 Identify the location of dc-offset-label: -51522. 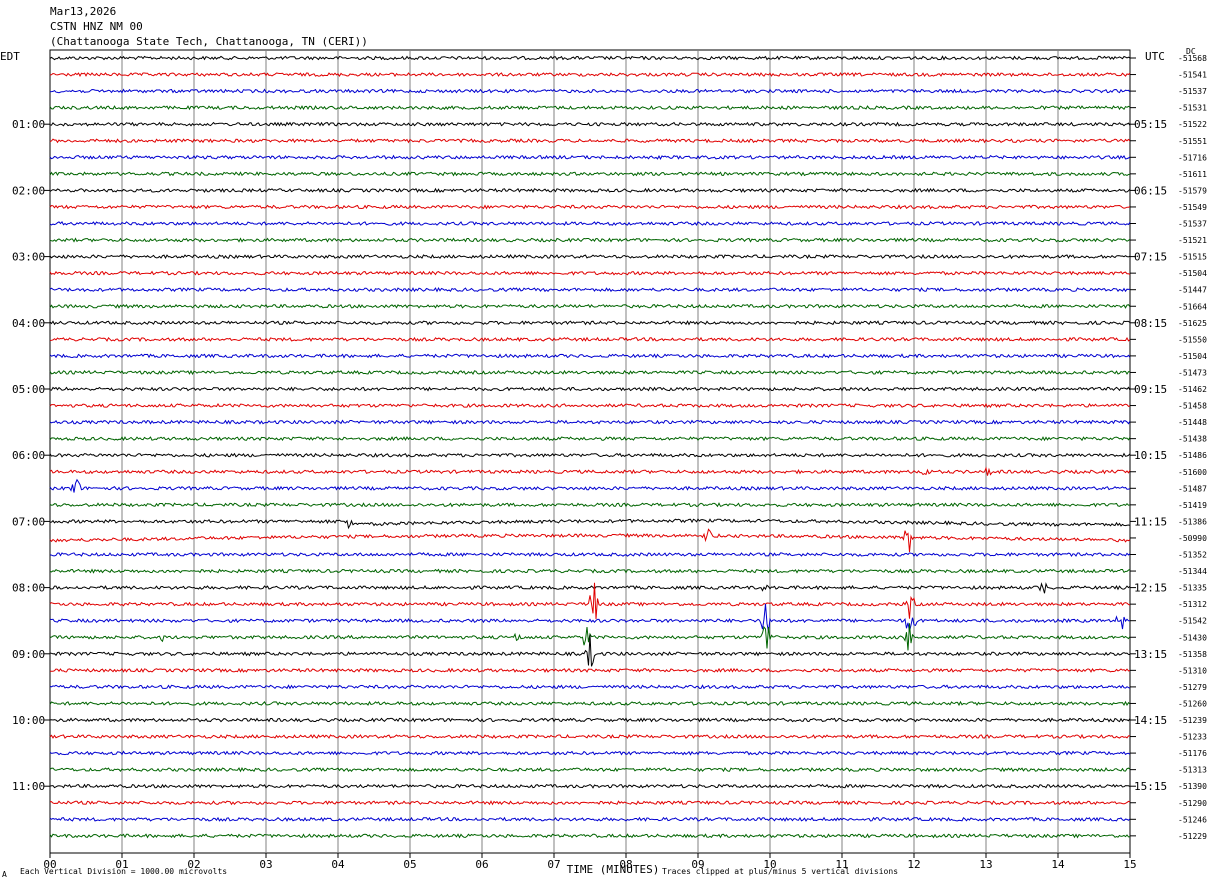
(1192, 124).